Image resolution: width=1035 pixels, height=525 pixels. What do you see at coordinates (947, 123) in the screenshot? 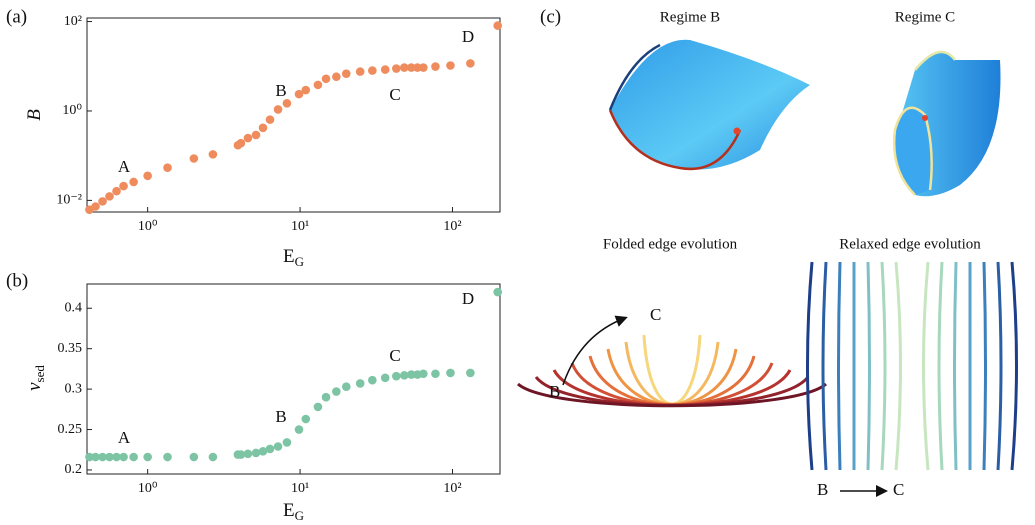
I see `regime-c-surface` at bounding box center [947, 123].